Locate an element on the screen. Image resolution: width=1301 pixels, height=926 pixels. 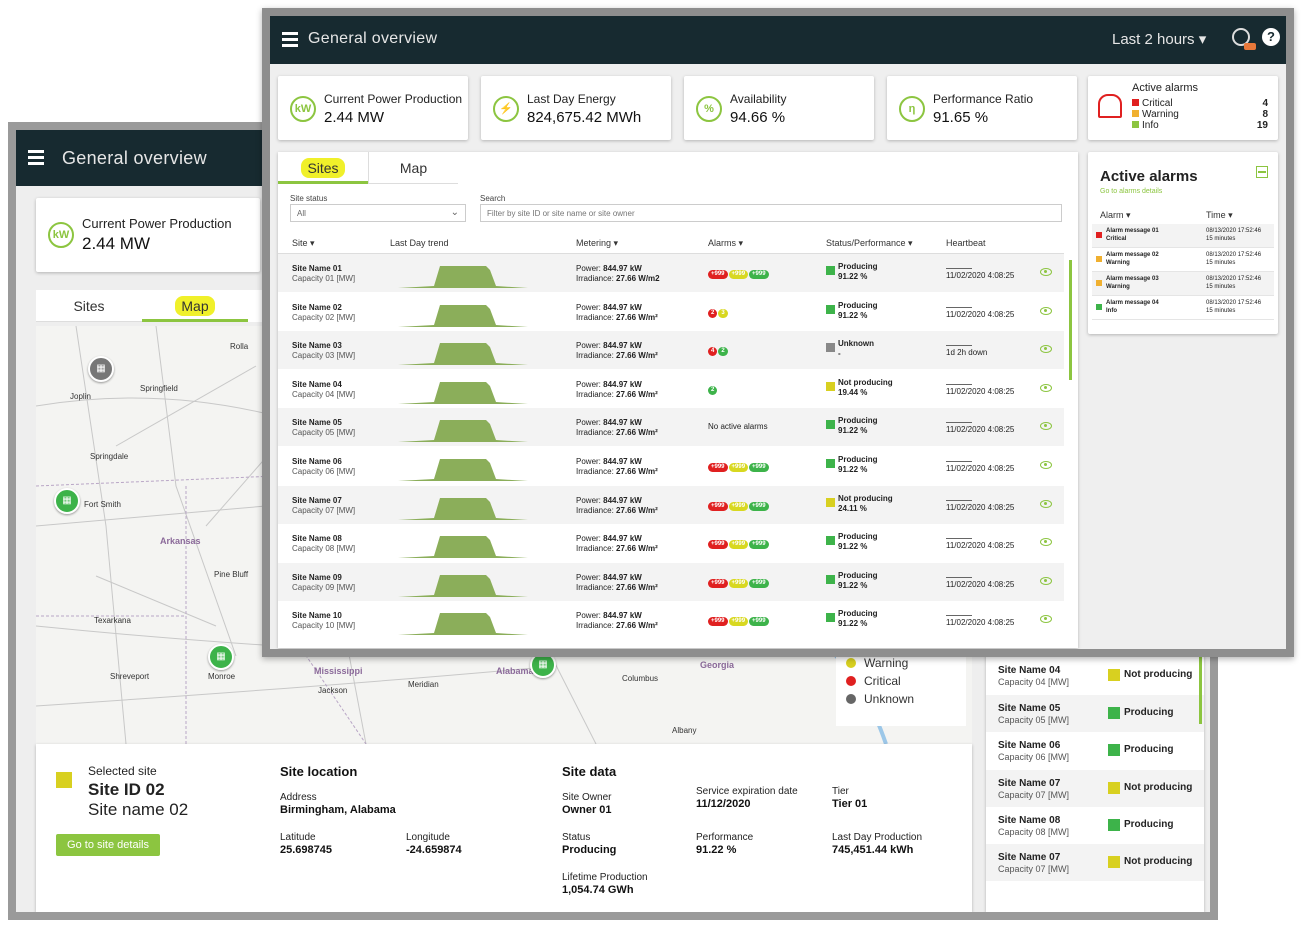
site-pin-unknown-icon: ▦ is located at coordinates (101, 369).